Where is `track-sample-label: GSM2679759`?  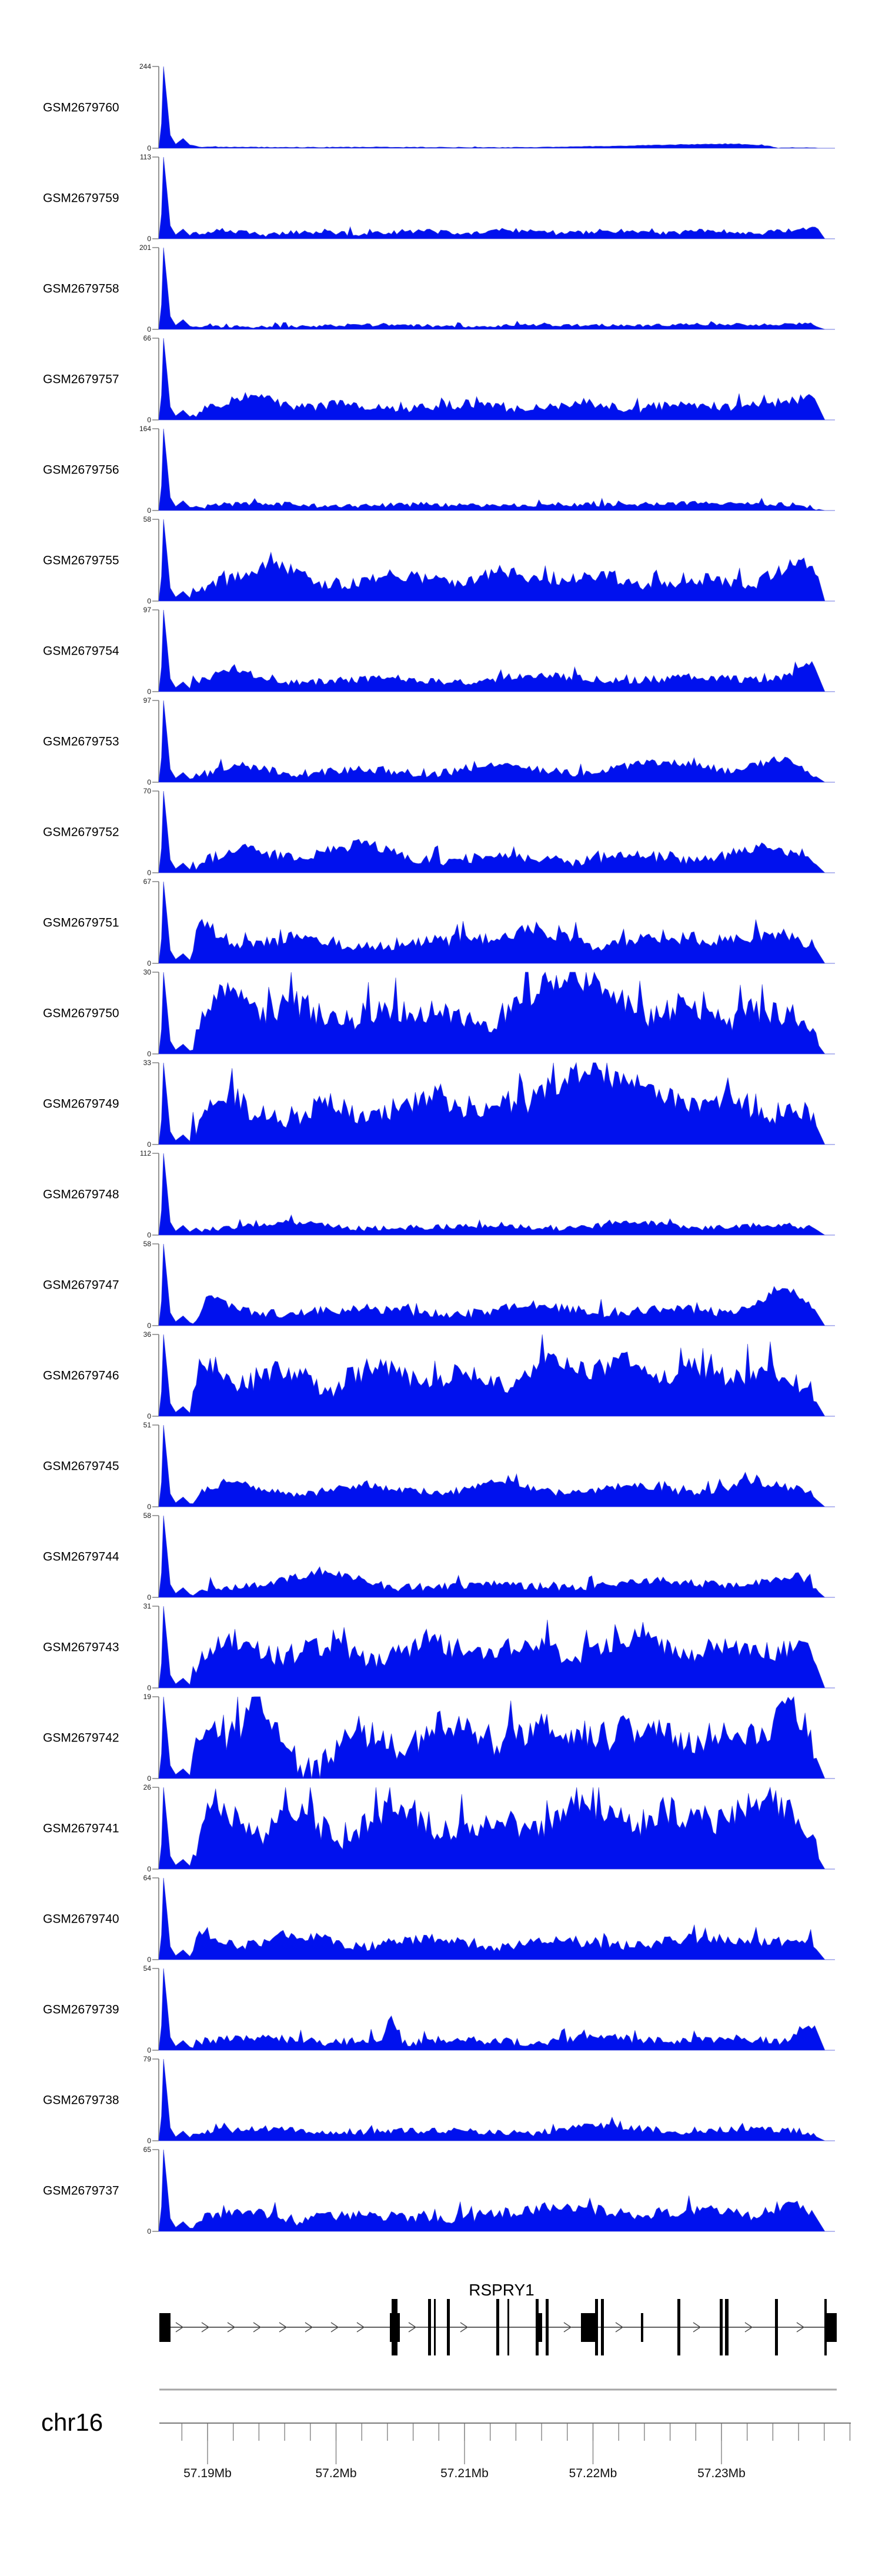
track-sample-label: GSM2679759 is located at coordinates (81, 198).